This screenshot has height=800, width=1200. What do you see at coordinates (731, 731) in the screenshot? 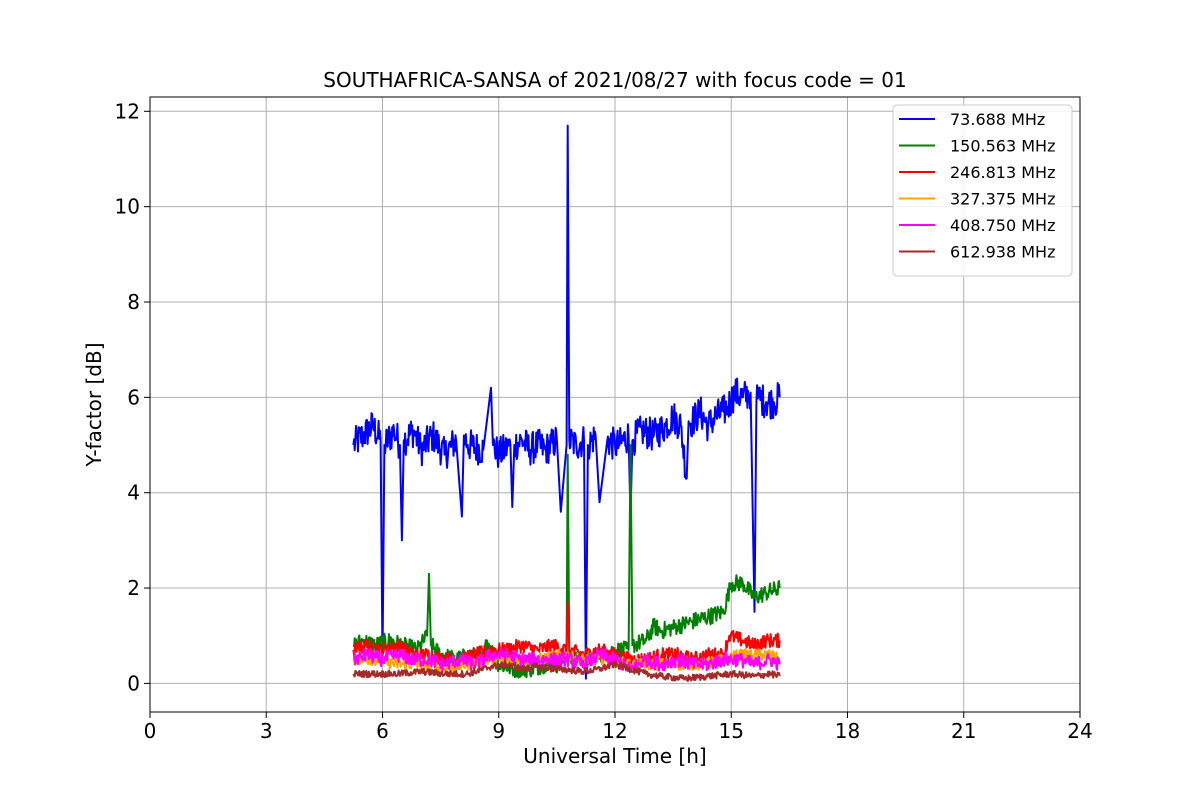
I see `x-tick-label: 15` at bounding box center [731, 731].